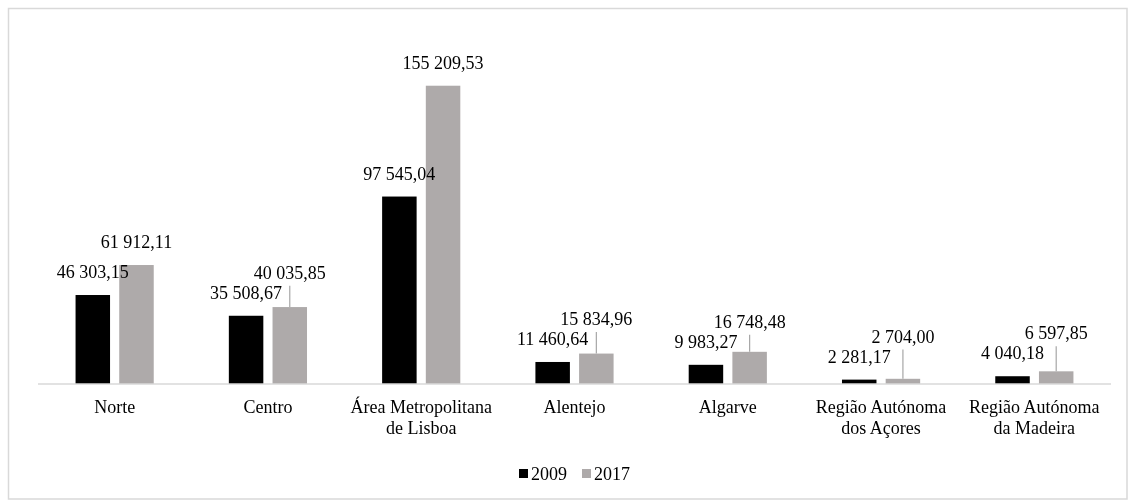  Describe the element at coordinates (1013, 353) in the screenshot. I see `data-label: 4 040,18` at that location.